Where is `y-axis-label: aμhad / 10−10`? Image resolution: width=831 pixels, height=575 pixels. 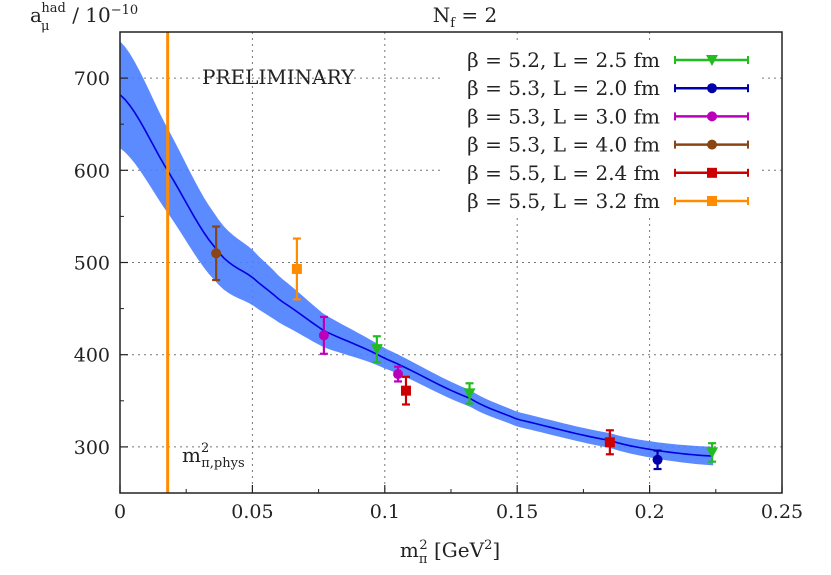
y-axis-label: aμhad / 10−10 is located at coordinates (84, 17).